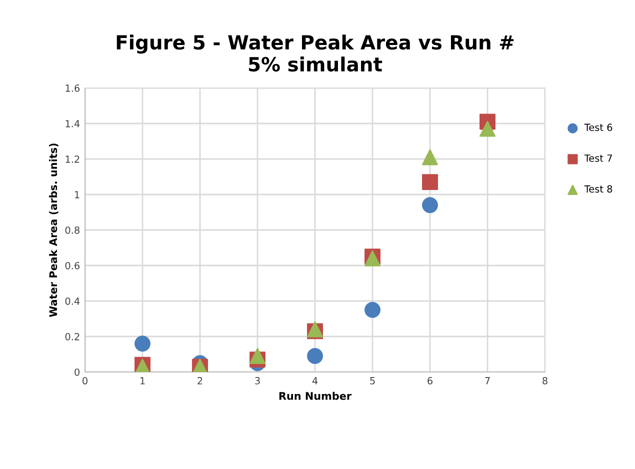  I want to click on x-axis-title: Run Number, so click(315, 396).